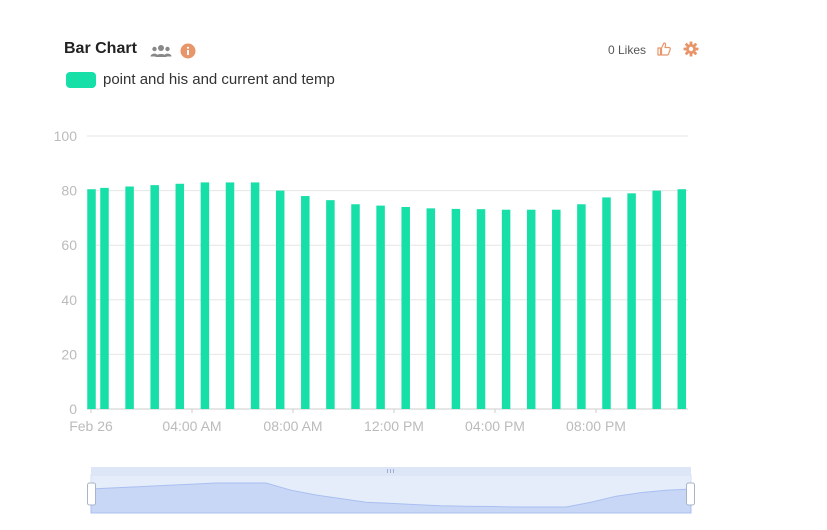 This screenshot has height=530, width=827. I want to click on legend-label: point and his and current and temp, so click(219, 79).